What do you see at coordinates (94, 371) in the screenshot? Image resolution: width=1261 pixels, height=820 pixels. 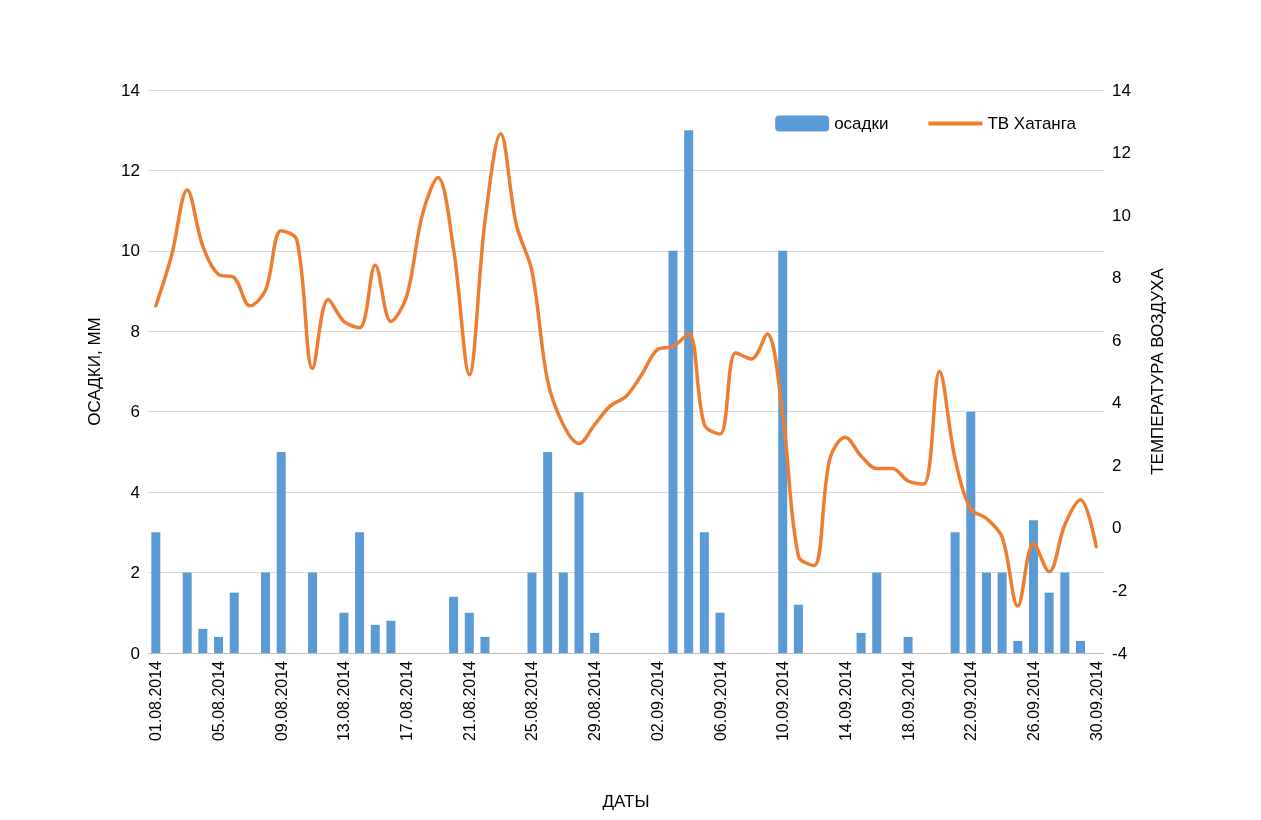 I see `y-axis-title: ОСАДКИ, ММ` at bounding box center [94, 371].